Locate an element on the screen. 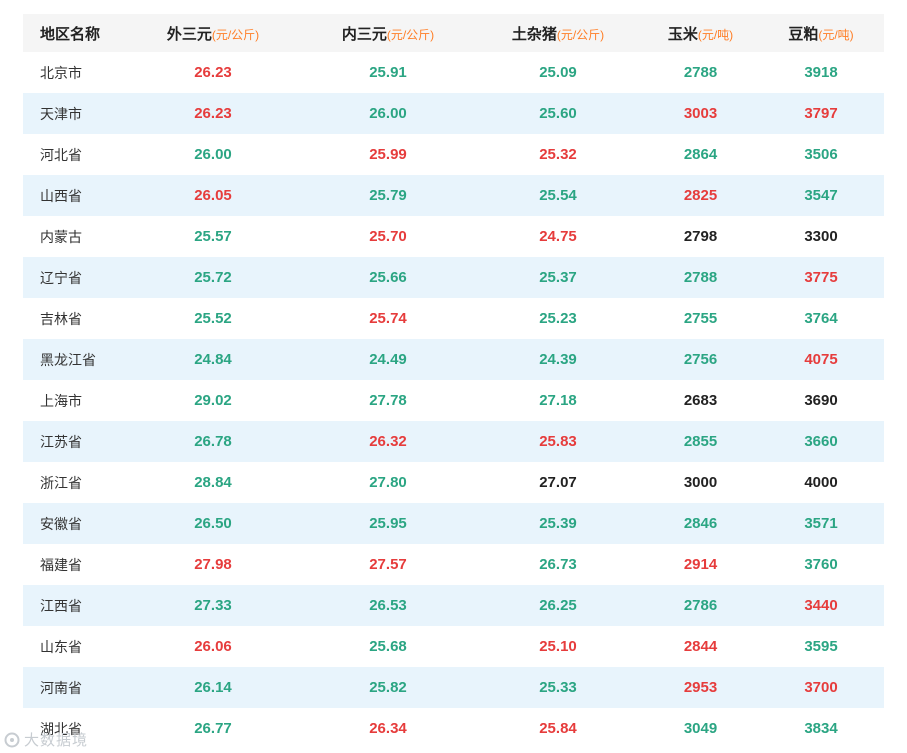  price-value: 25.74 is located at coordinates (388, 318).